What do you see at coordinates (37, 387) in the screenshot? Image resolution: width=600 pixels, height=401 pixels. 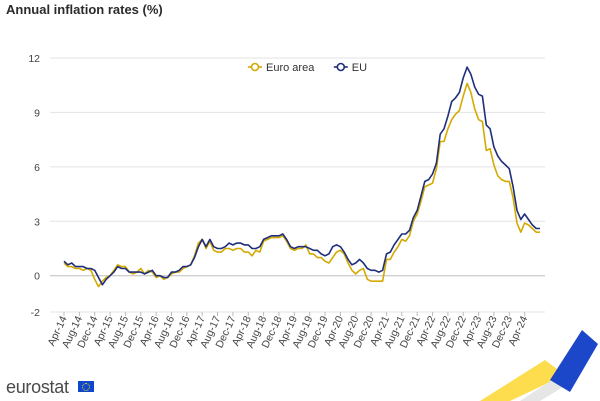 I see `eurostat-logo: eurostat` at bounding box center [37, 387].